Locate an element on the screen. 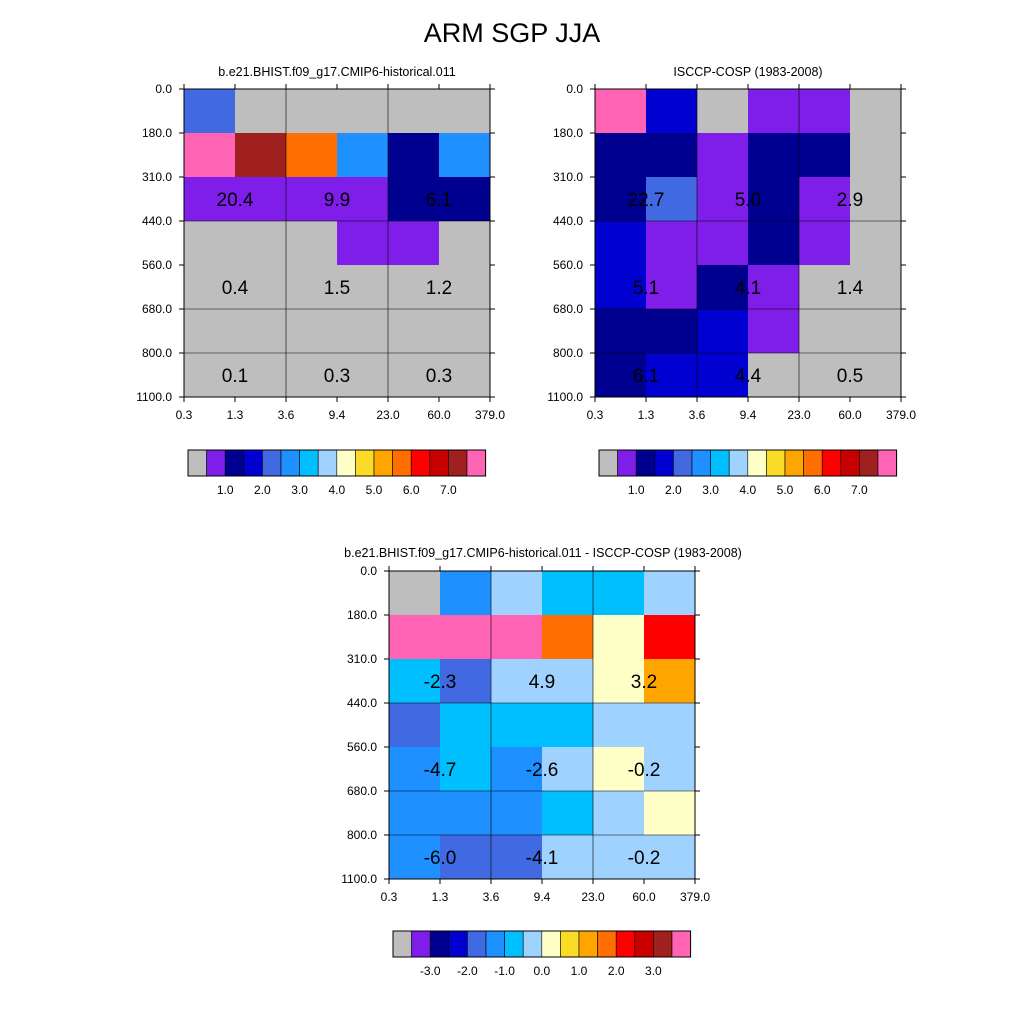 The height and width of the screenshot is (1024, 1024). x-tick-label: 9.4 is located at coordinates (337, 415).